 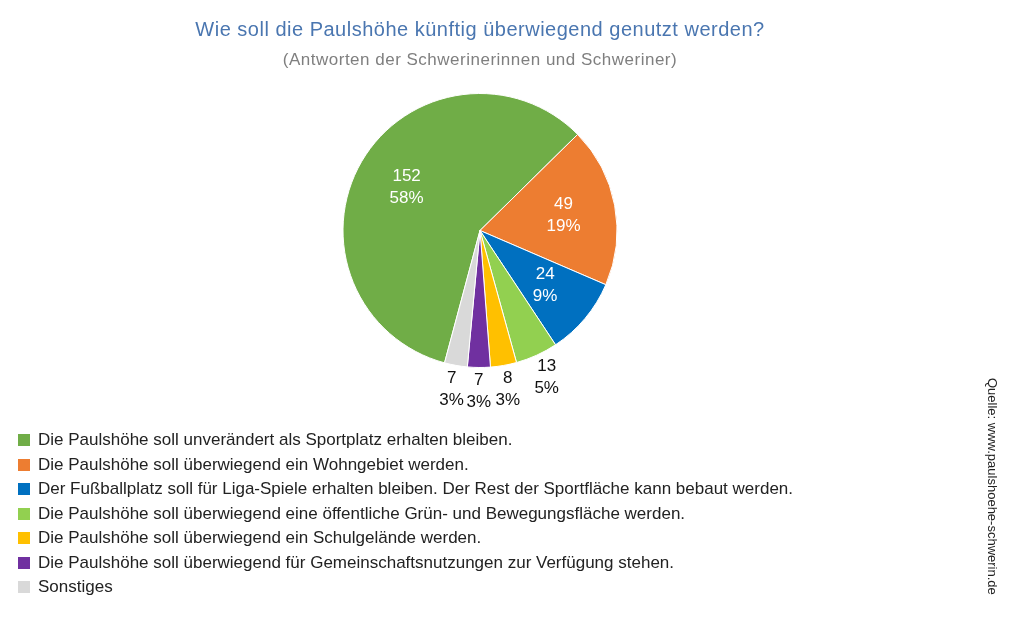 What do you see at coordinates (253, 464) in the screenshot?
I see `legend-label: Die Paulshöhe soll überwiegend ein Wohngebiet werden.` at bounding box center [253, 464].